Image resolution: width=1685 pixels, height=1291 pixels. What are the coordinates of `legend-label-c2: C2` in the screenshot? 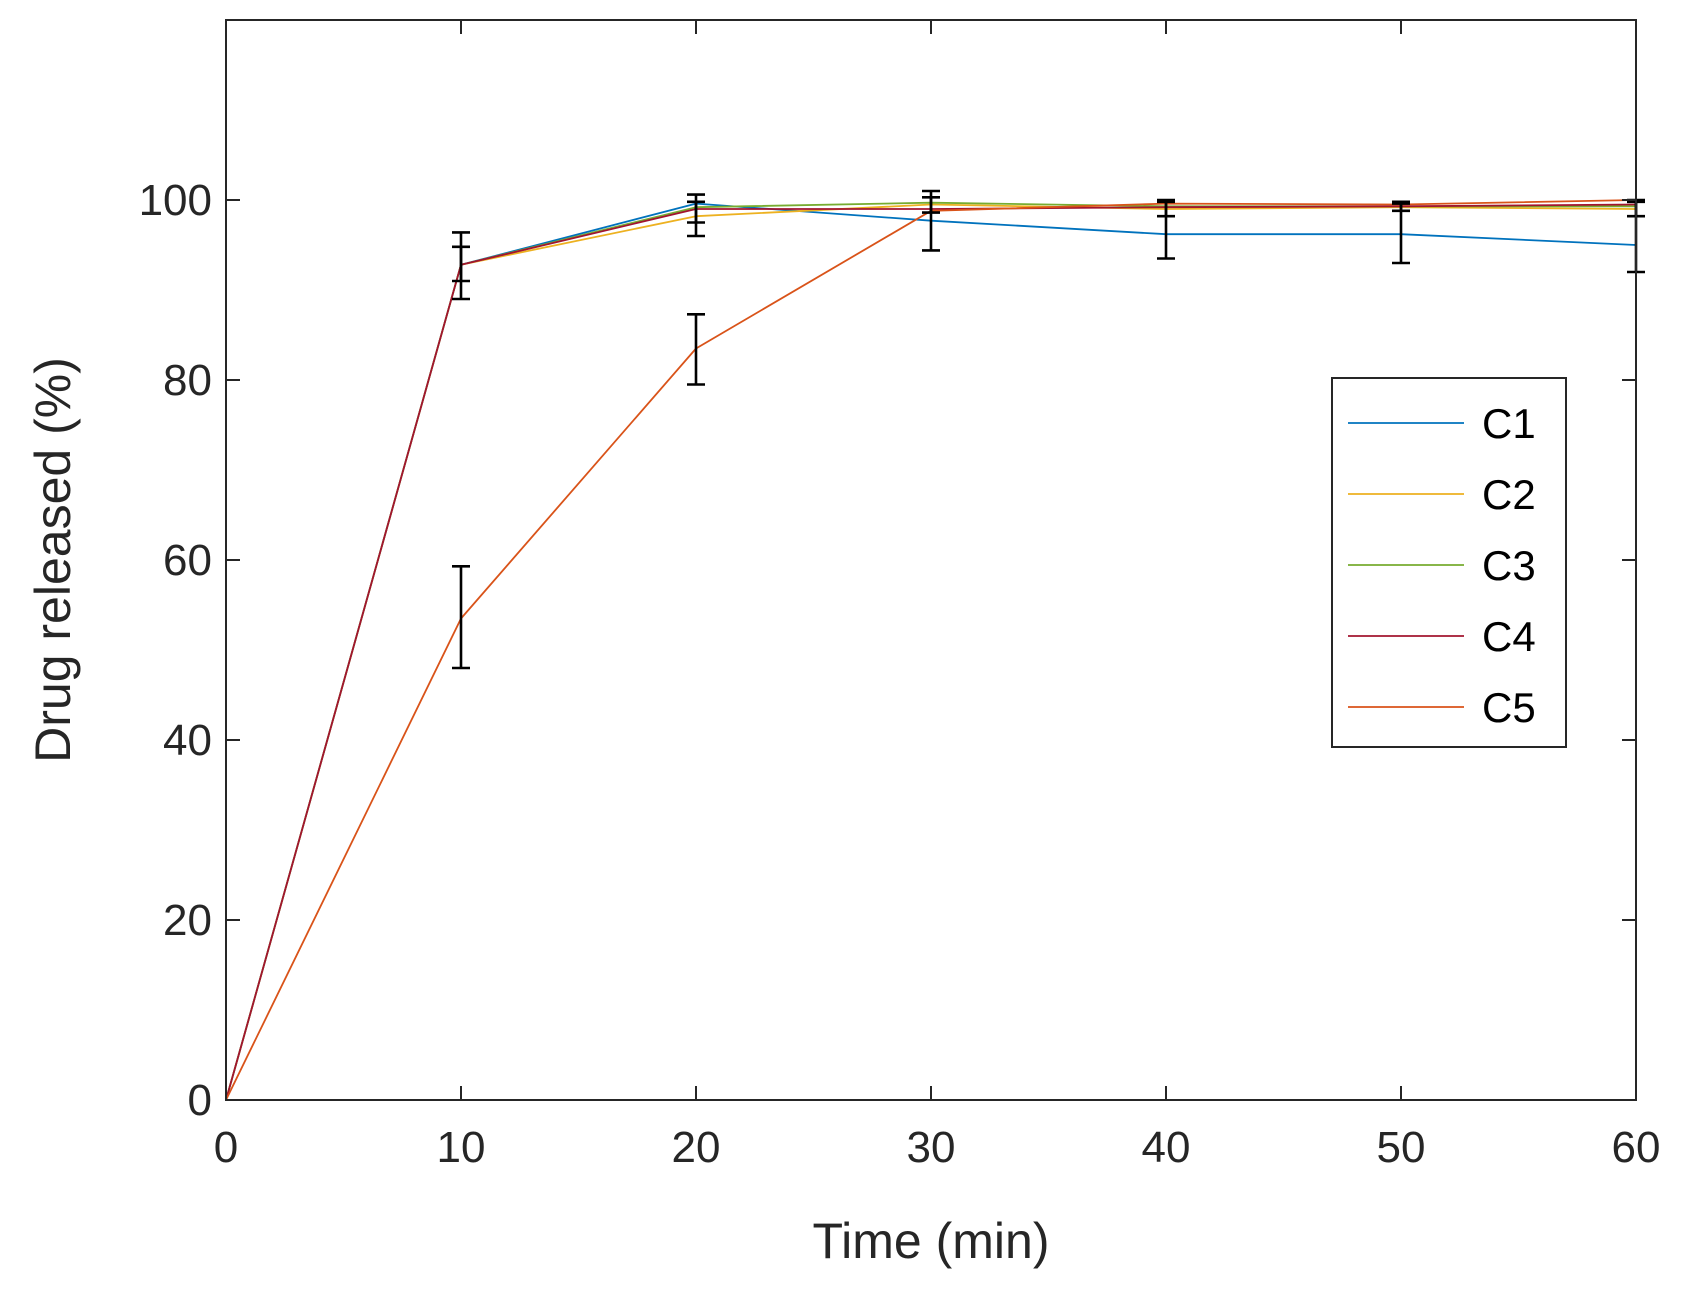 It's located at (1509, 494).